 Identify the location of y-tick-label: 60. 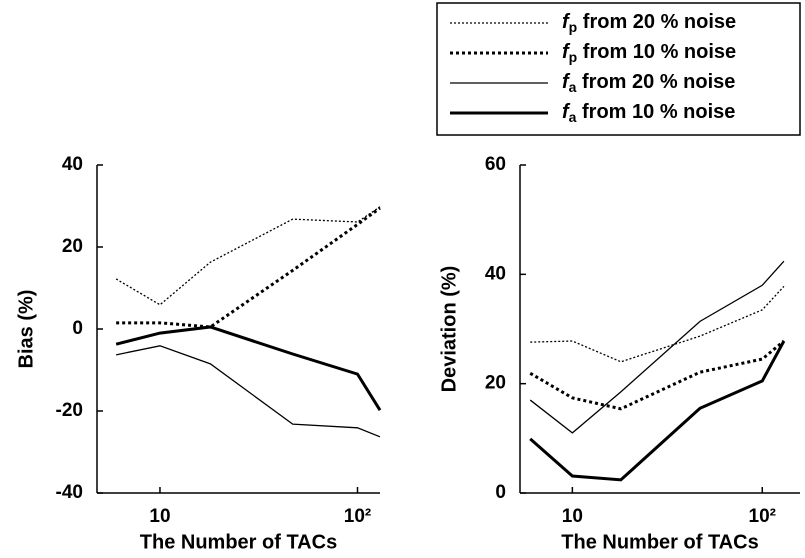
(495, 164).